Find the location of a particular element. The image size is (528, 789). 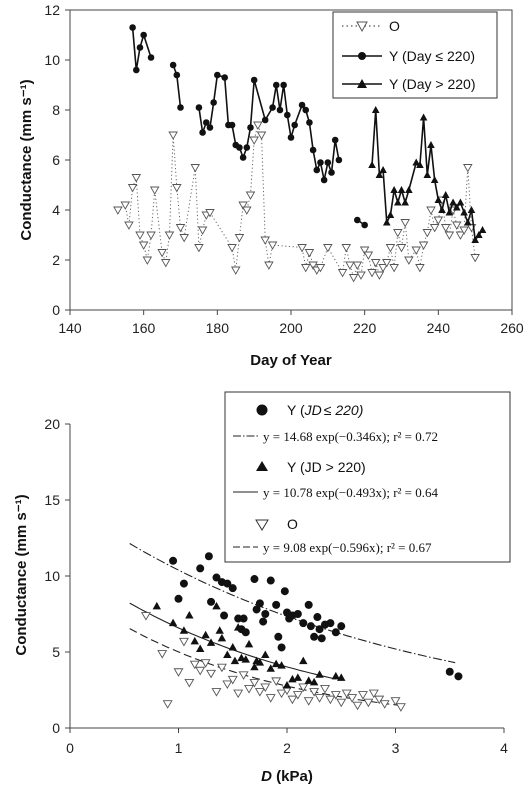

bottom-y-tick-label: 20 is located at coordinates (52, 424).